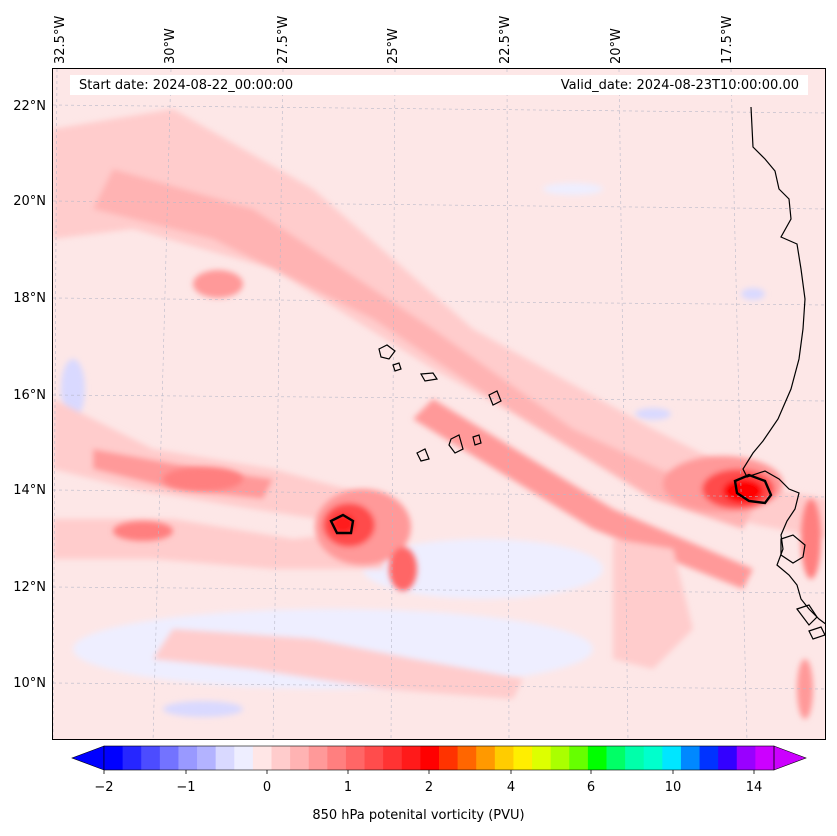 Image resolution: width=837 pixels, height=836 pixels. I want to click on colorbar, so click(439, 759).